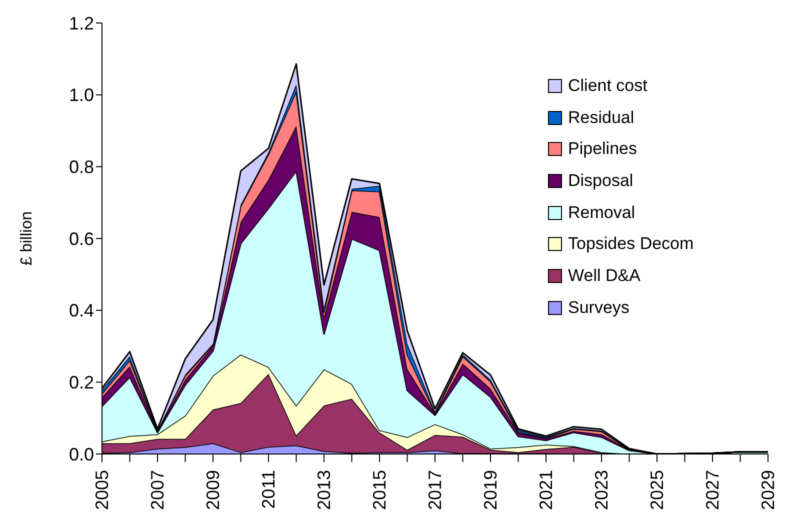  I want to click on x-tick-label: 2027, so click(712, 490).